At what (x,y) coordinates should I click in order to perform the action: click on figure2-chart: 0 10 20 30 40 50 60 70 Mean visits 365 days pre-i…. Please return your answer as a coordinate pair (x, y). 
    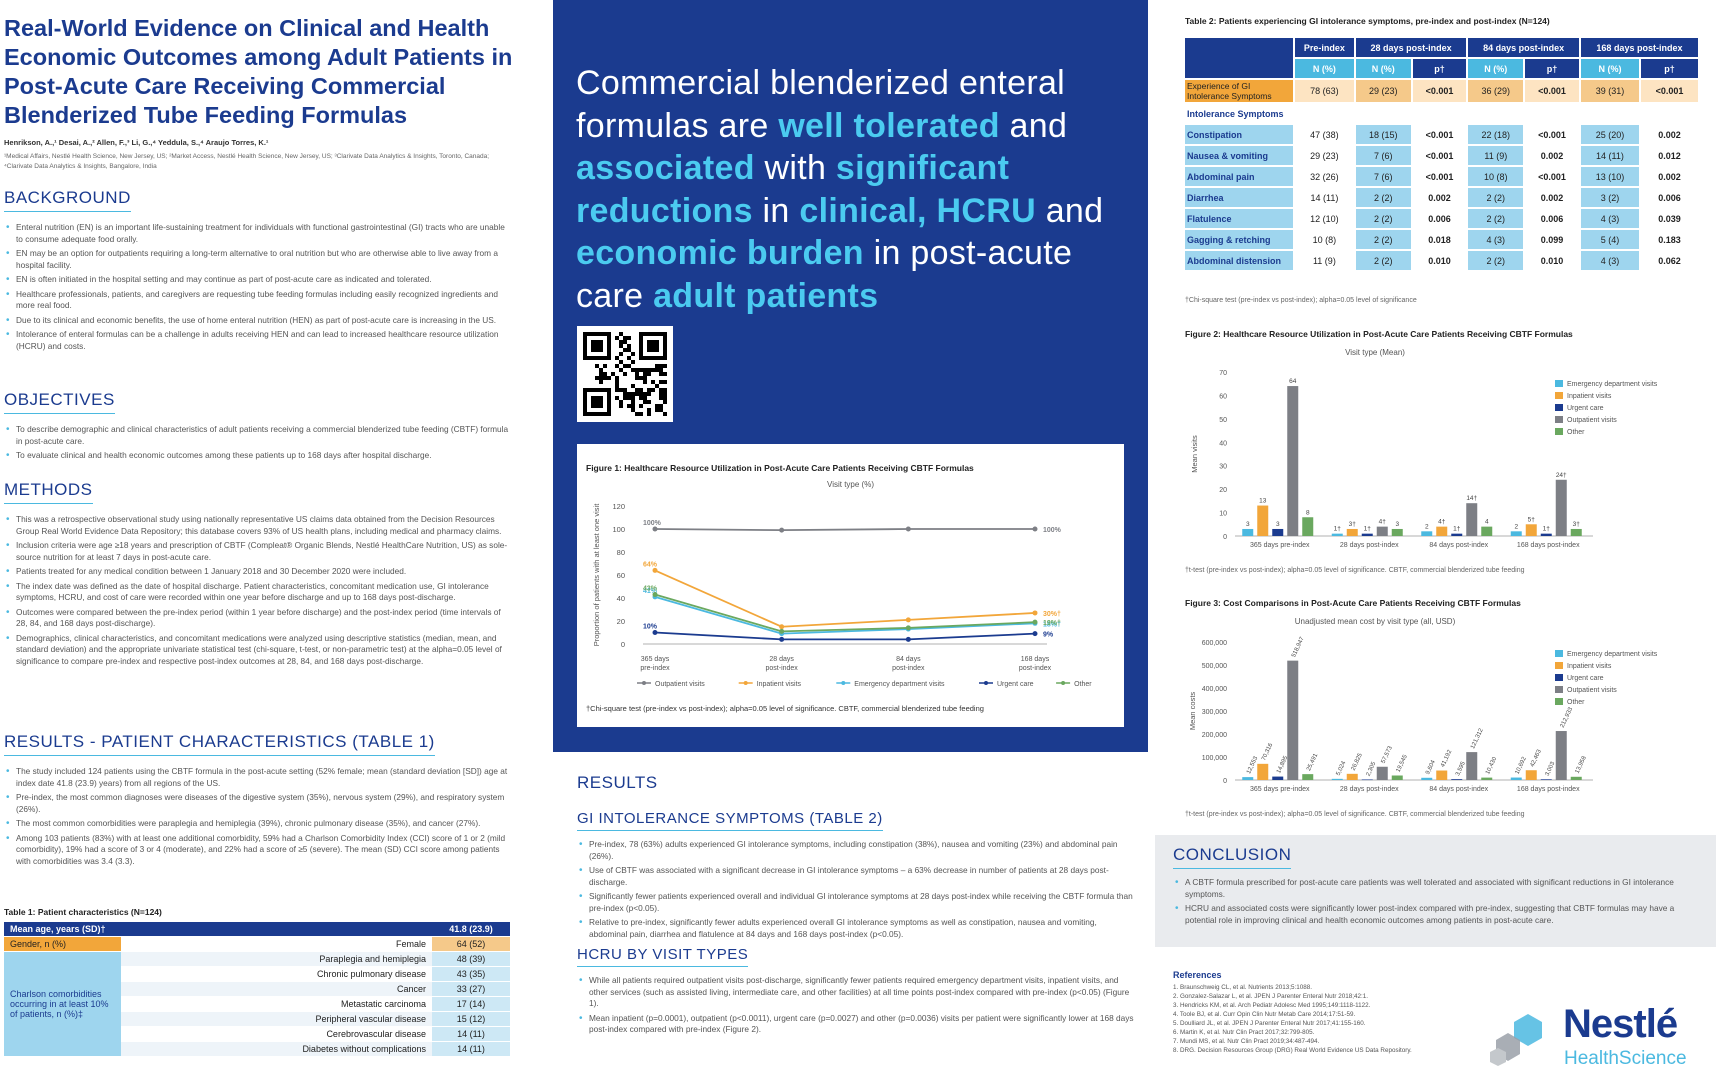
    Looking at the image, I should click on (1424, 459).